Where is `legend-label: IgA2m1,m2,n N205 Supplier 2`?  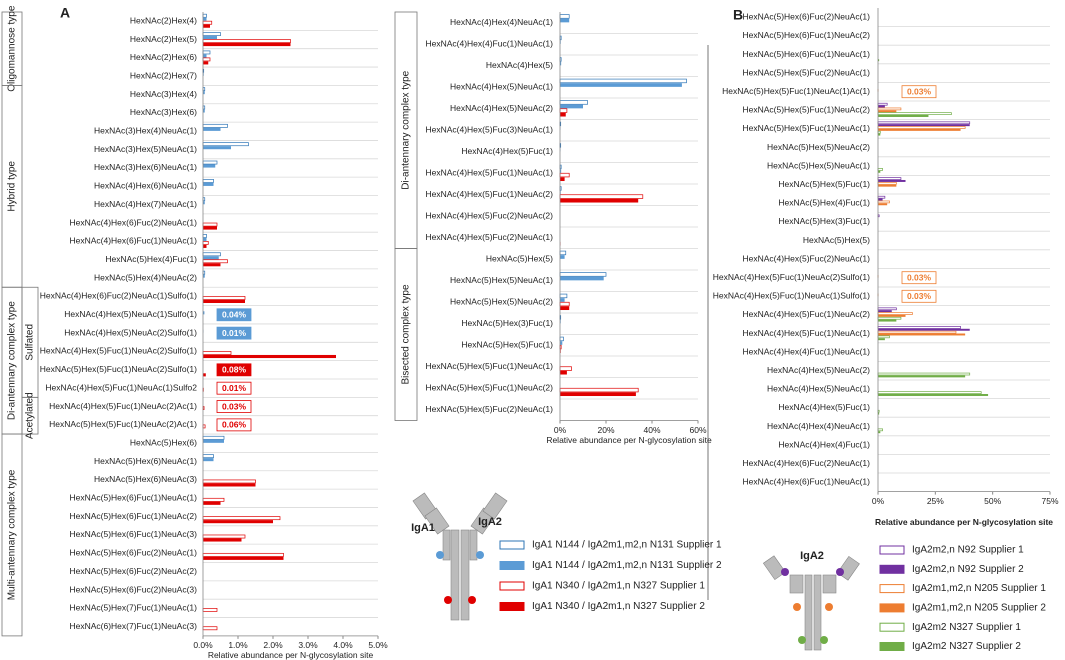 legend-label: IgA2m1,m2,n N205 Supplier 2 is located at coordinates (979, 608).